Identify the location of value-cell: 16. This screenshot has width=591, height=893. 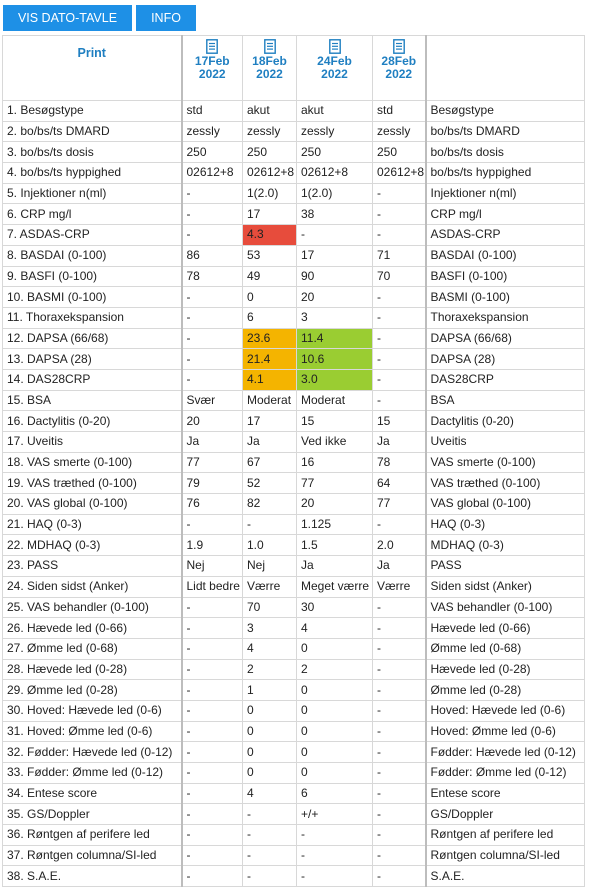
(334, 462).